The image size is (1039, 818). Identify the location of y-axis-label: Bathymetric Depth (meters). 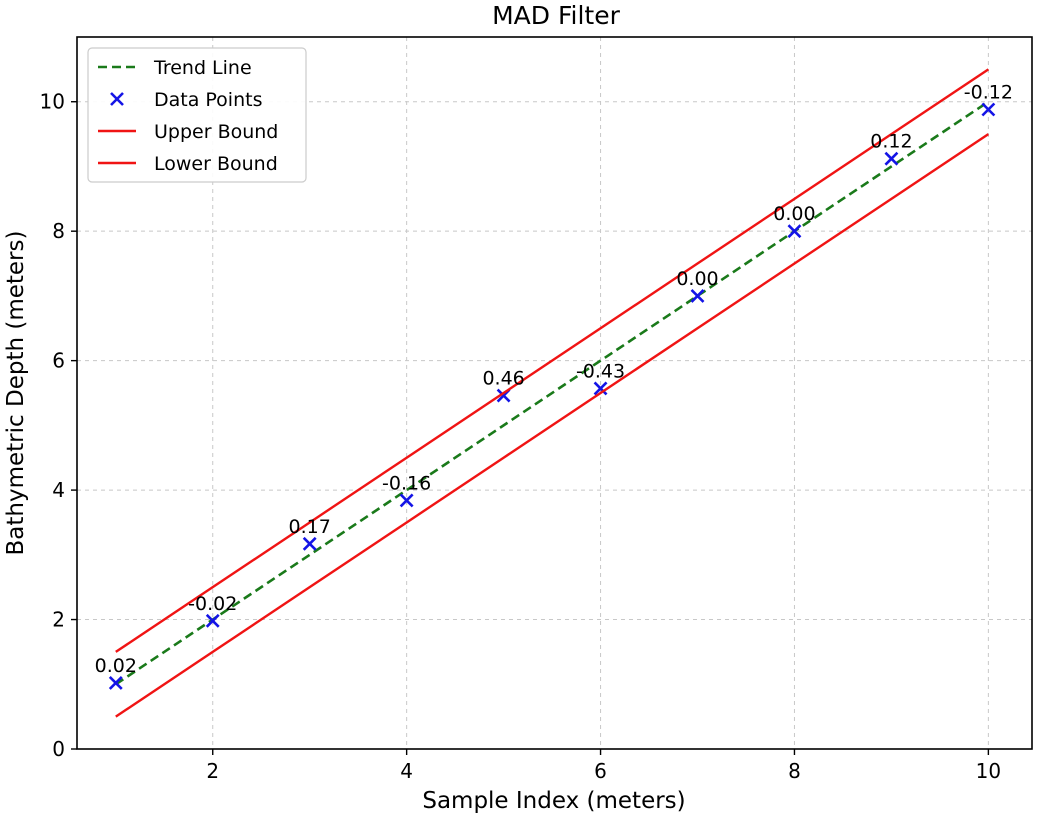
(16, 393).